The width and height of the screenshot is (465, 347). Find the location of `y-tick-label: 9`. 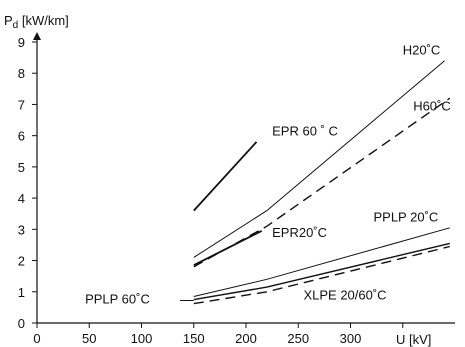

y-tick-label: 9 is located at coordinates (21, 42).